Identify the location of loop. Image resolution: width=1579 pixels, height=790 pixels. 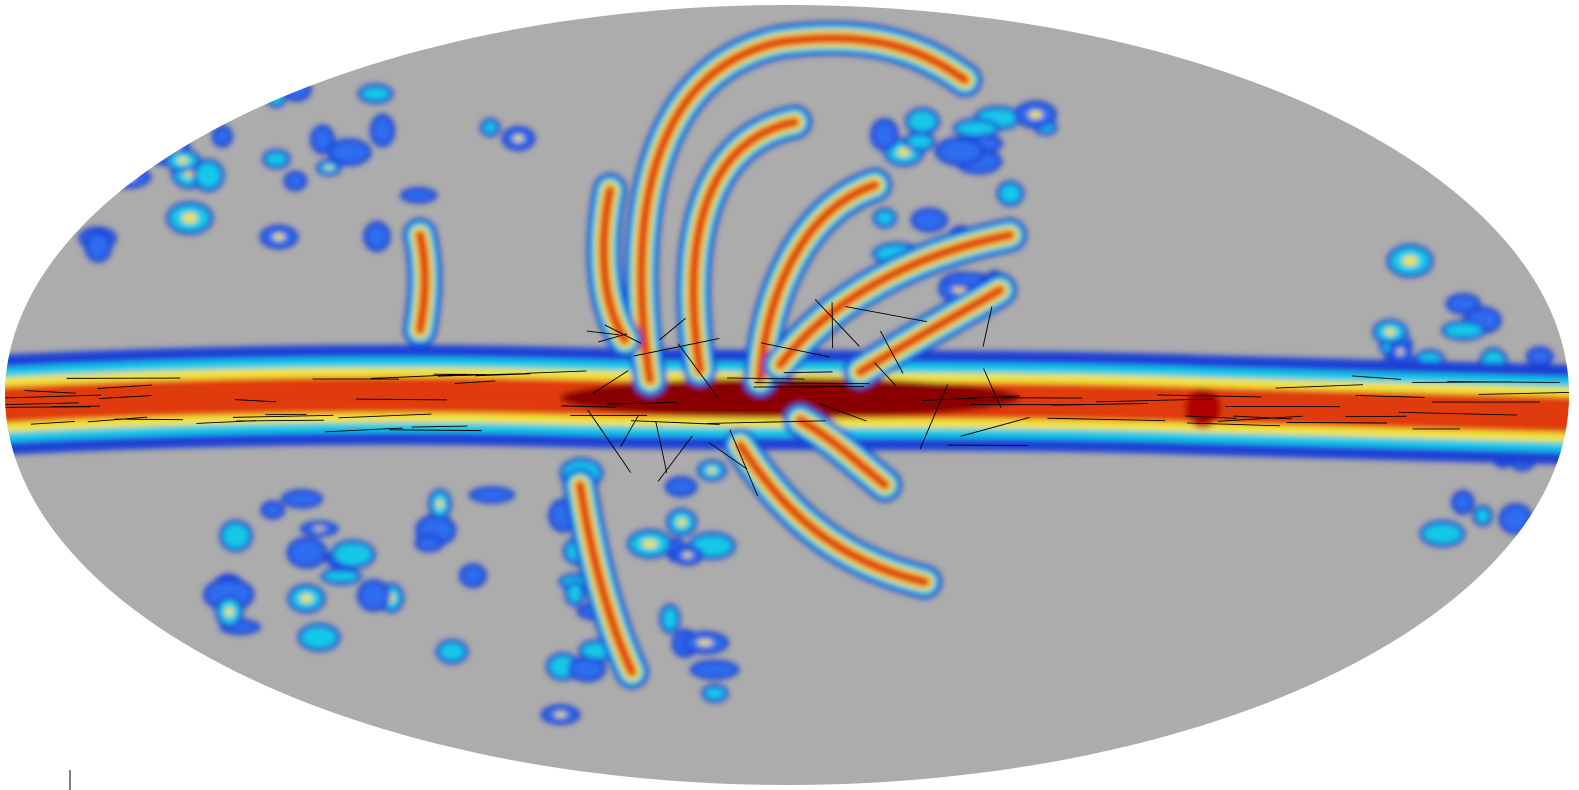
(422, 282).